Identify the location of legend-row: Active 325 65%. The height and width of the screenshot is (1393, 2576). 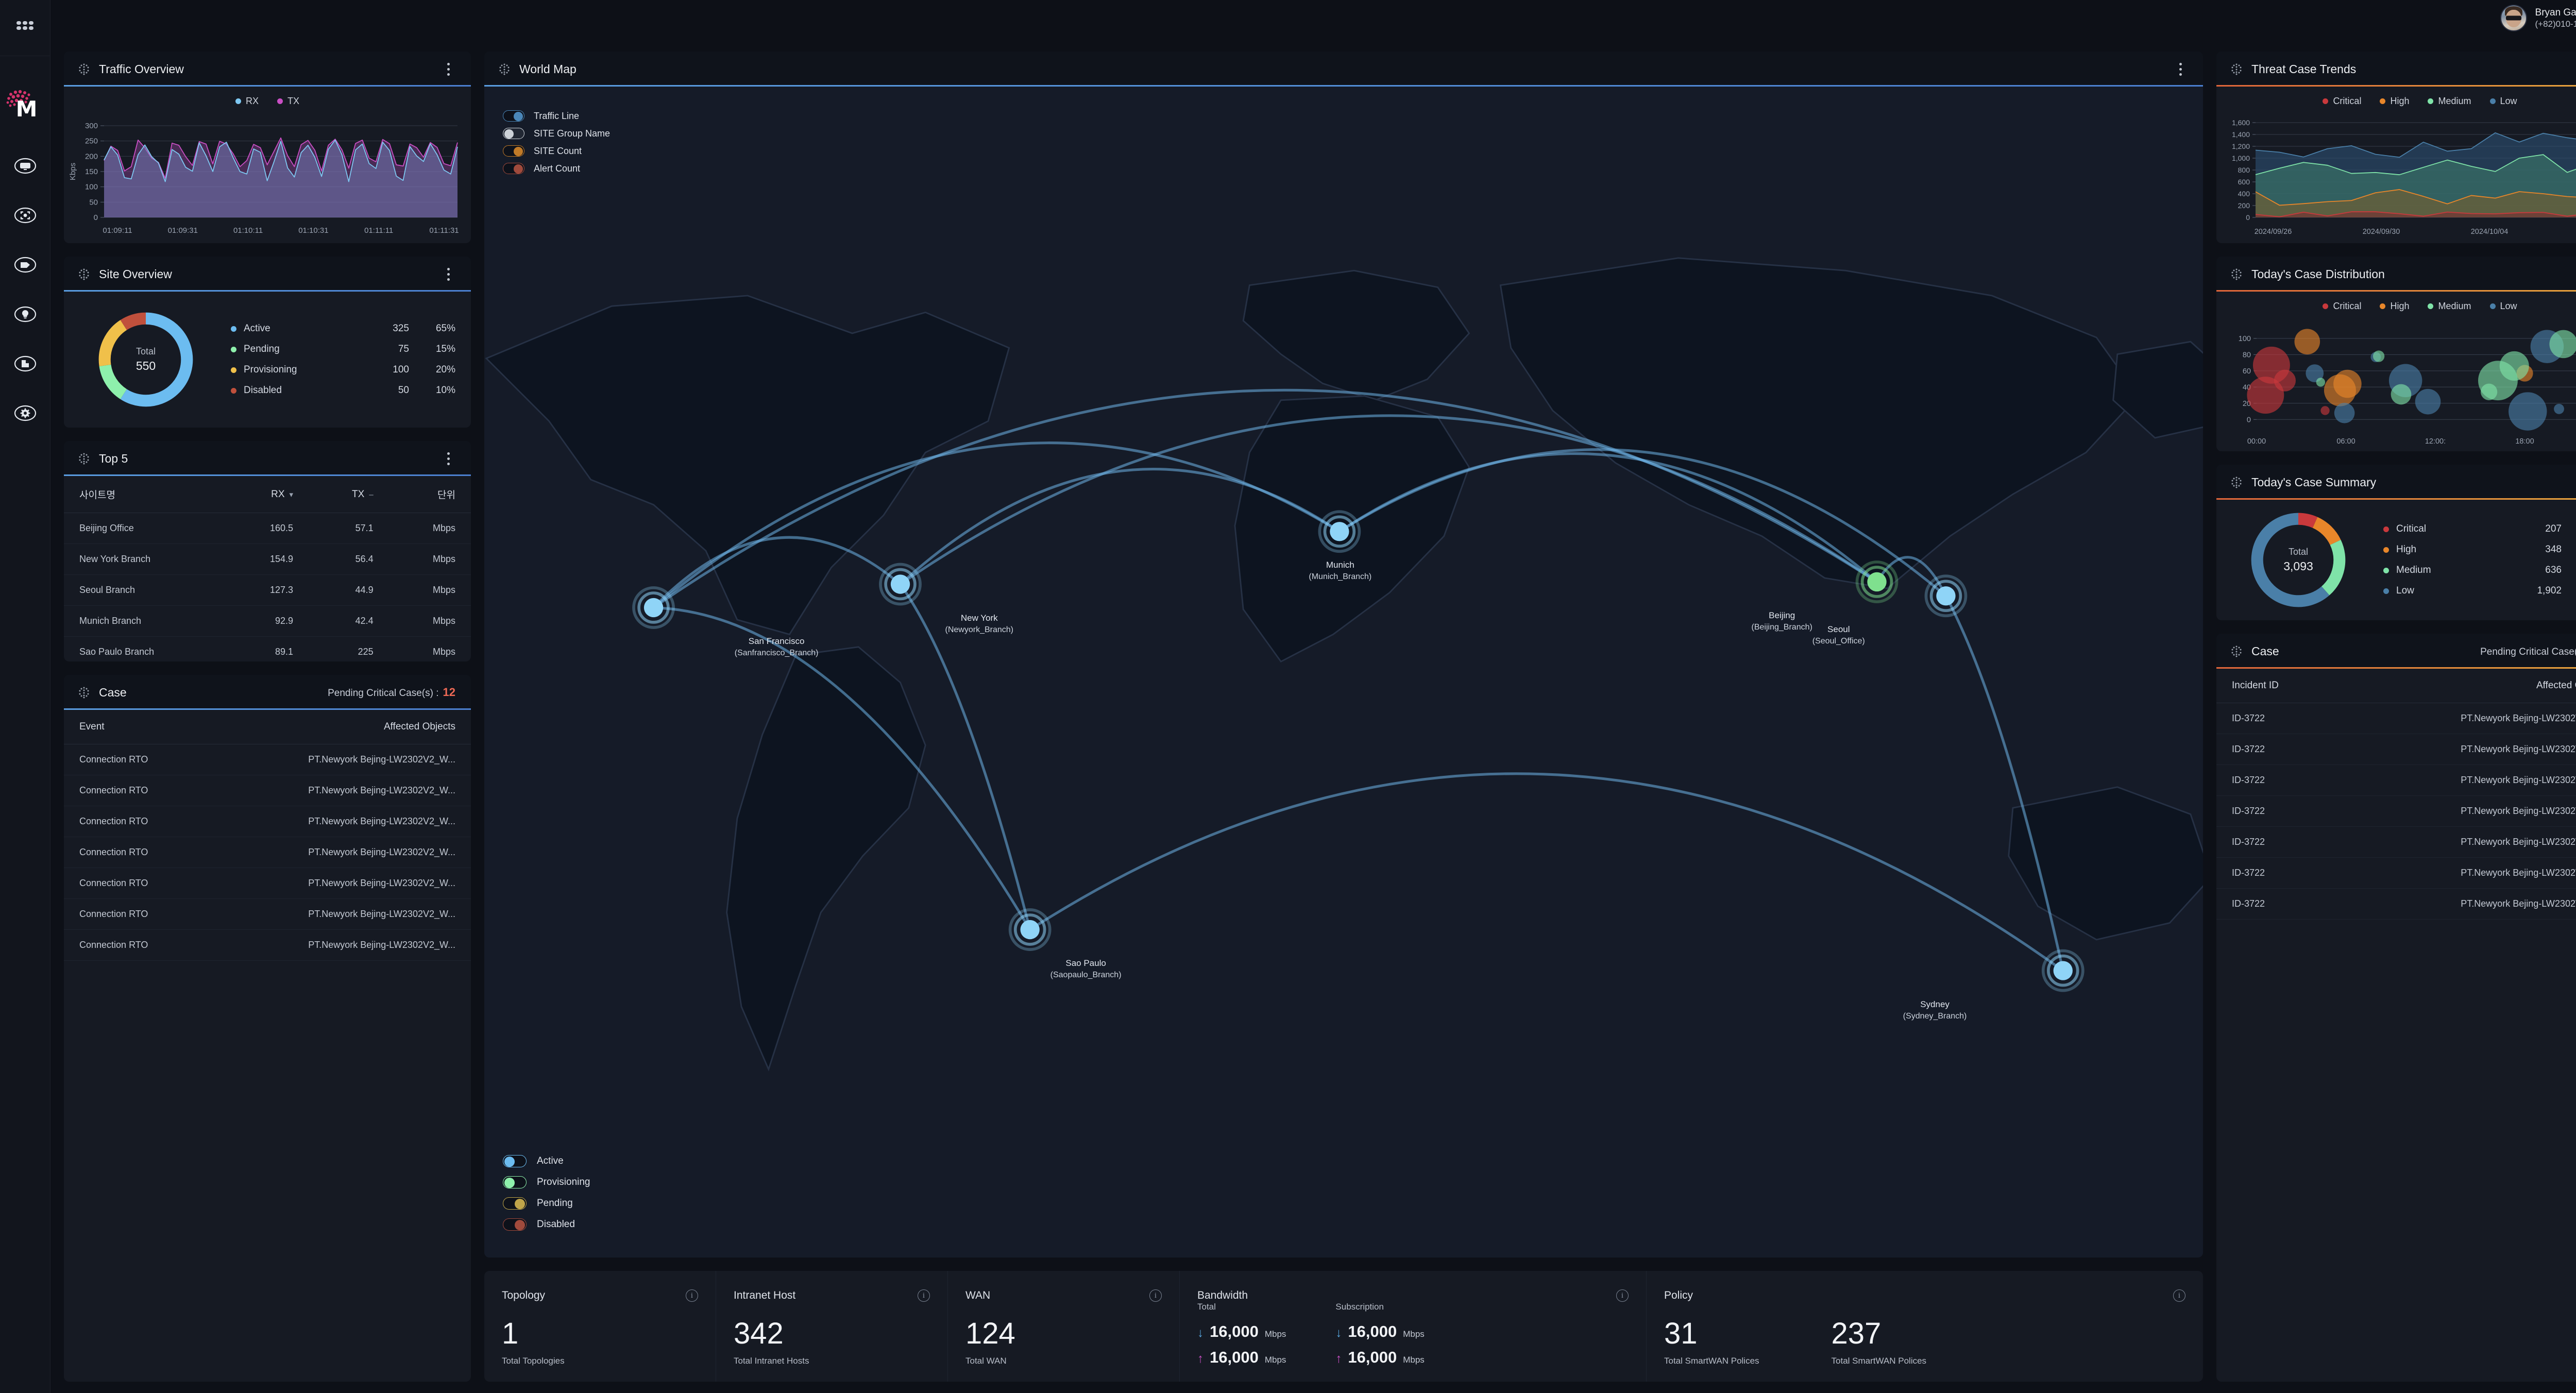
(343, 328).